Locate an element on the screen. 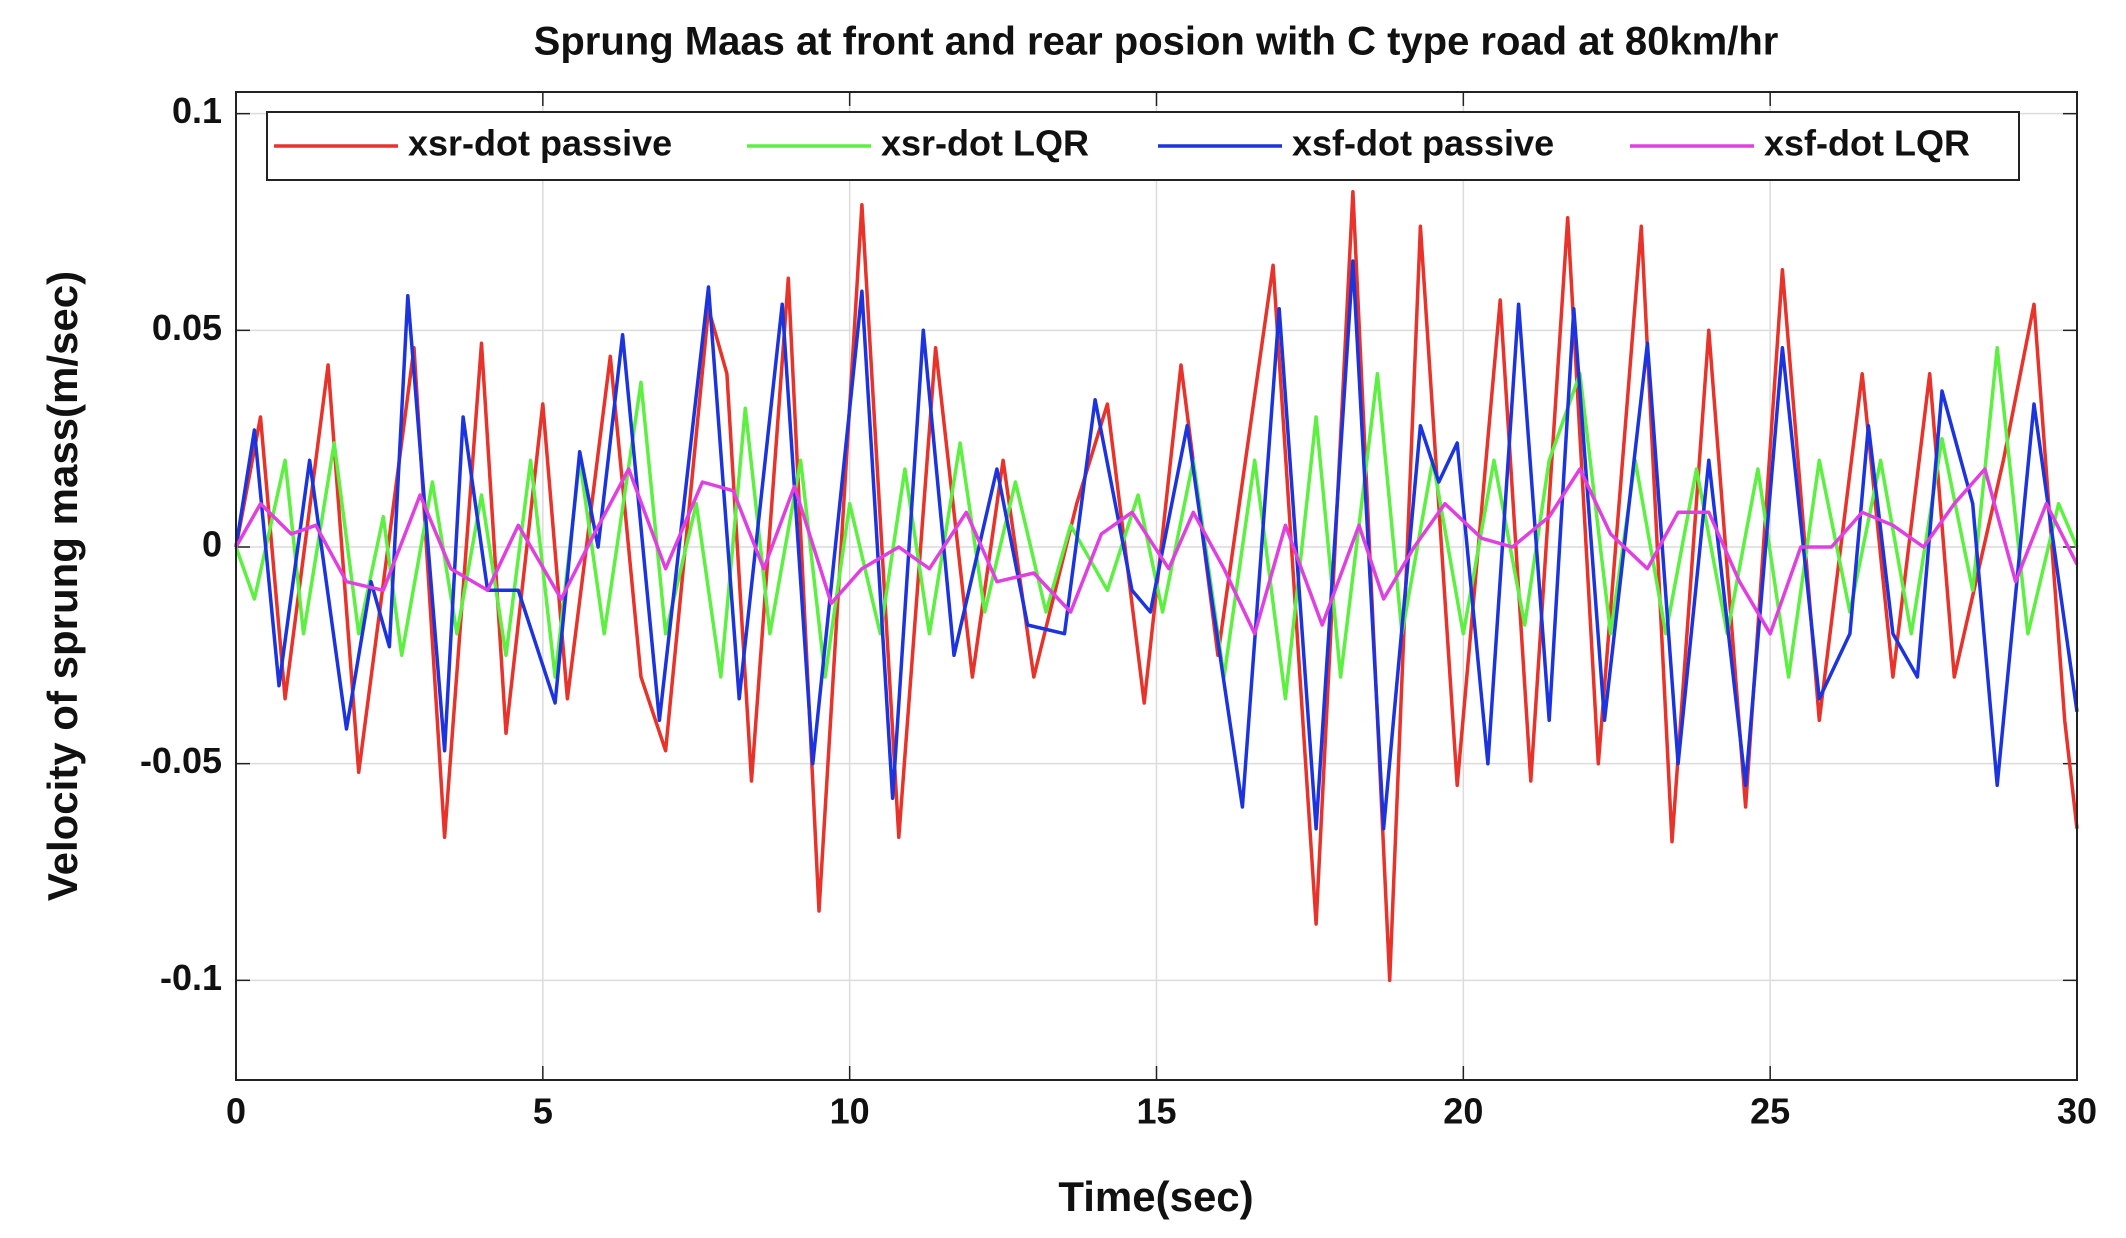  x-tick-label: 10 is located at coordinates (850, 1111).